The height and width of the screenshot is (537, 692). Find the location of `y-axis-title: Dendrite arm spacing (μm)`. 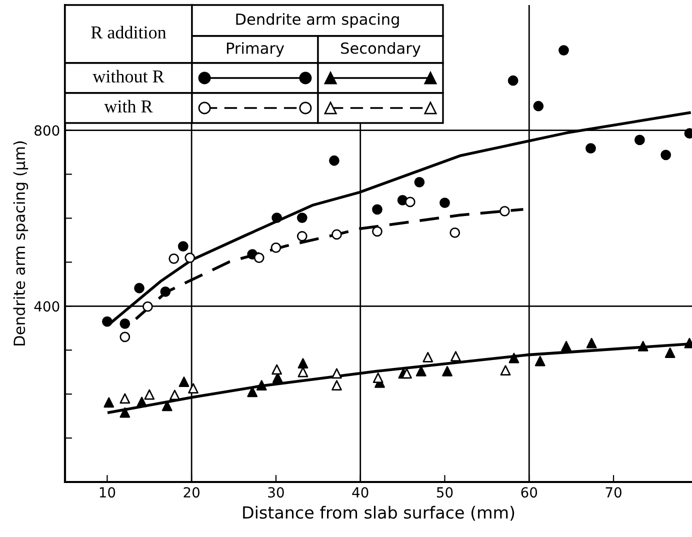

y-axis-title: Dendrite arm spacing (μm) is located at coordinates (20, 243).